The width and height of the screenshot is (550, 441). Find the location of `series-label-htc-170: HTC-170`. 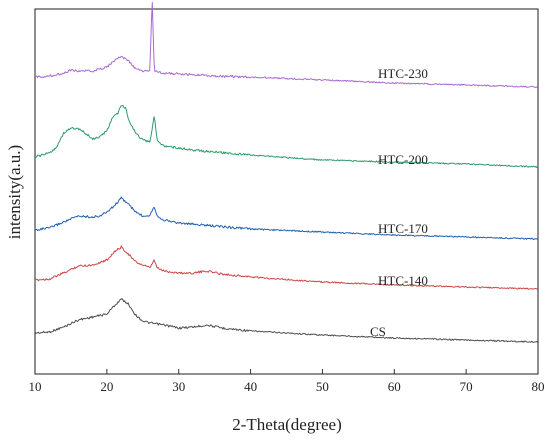

series-label-htc-170: HTC-170 is located at coordinates (403, 228).